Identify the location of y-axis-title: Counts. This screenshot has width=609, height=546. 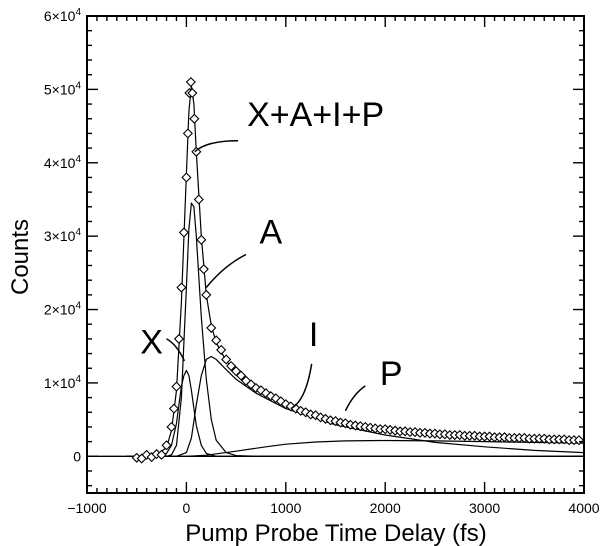
(20, 257).